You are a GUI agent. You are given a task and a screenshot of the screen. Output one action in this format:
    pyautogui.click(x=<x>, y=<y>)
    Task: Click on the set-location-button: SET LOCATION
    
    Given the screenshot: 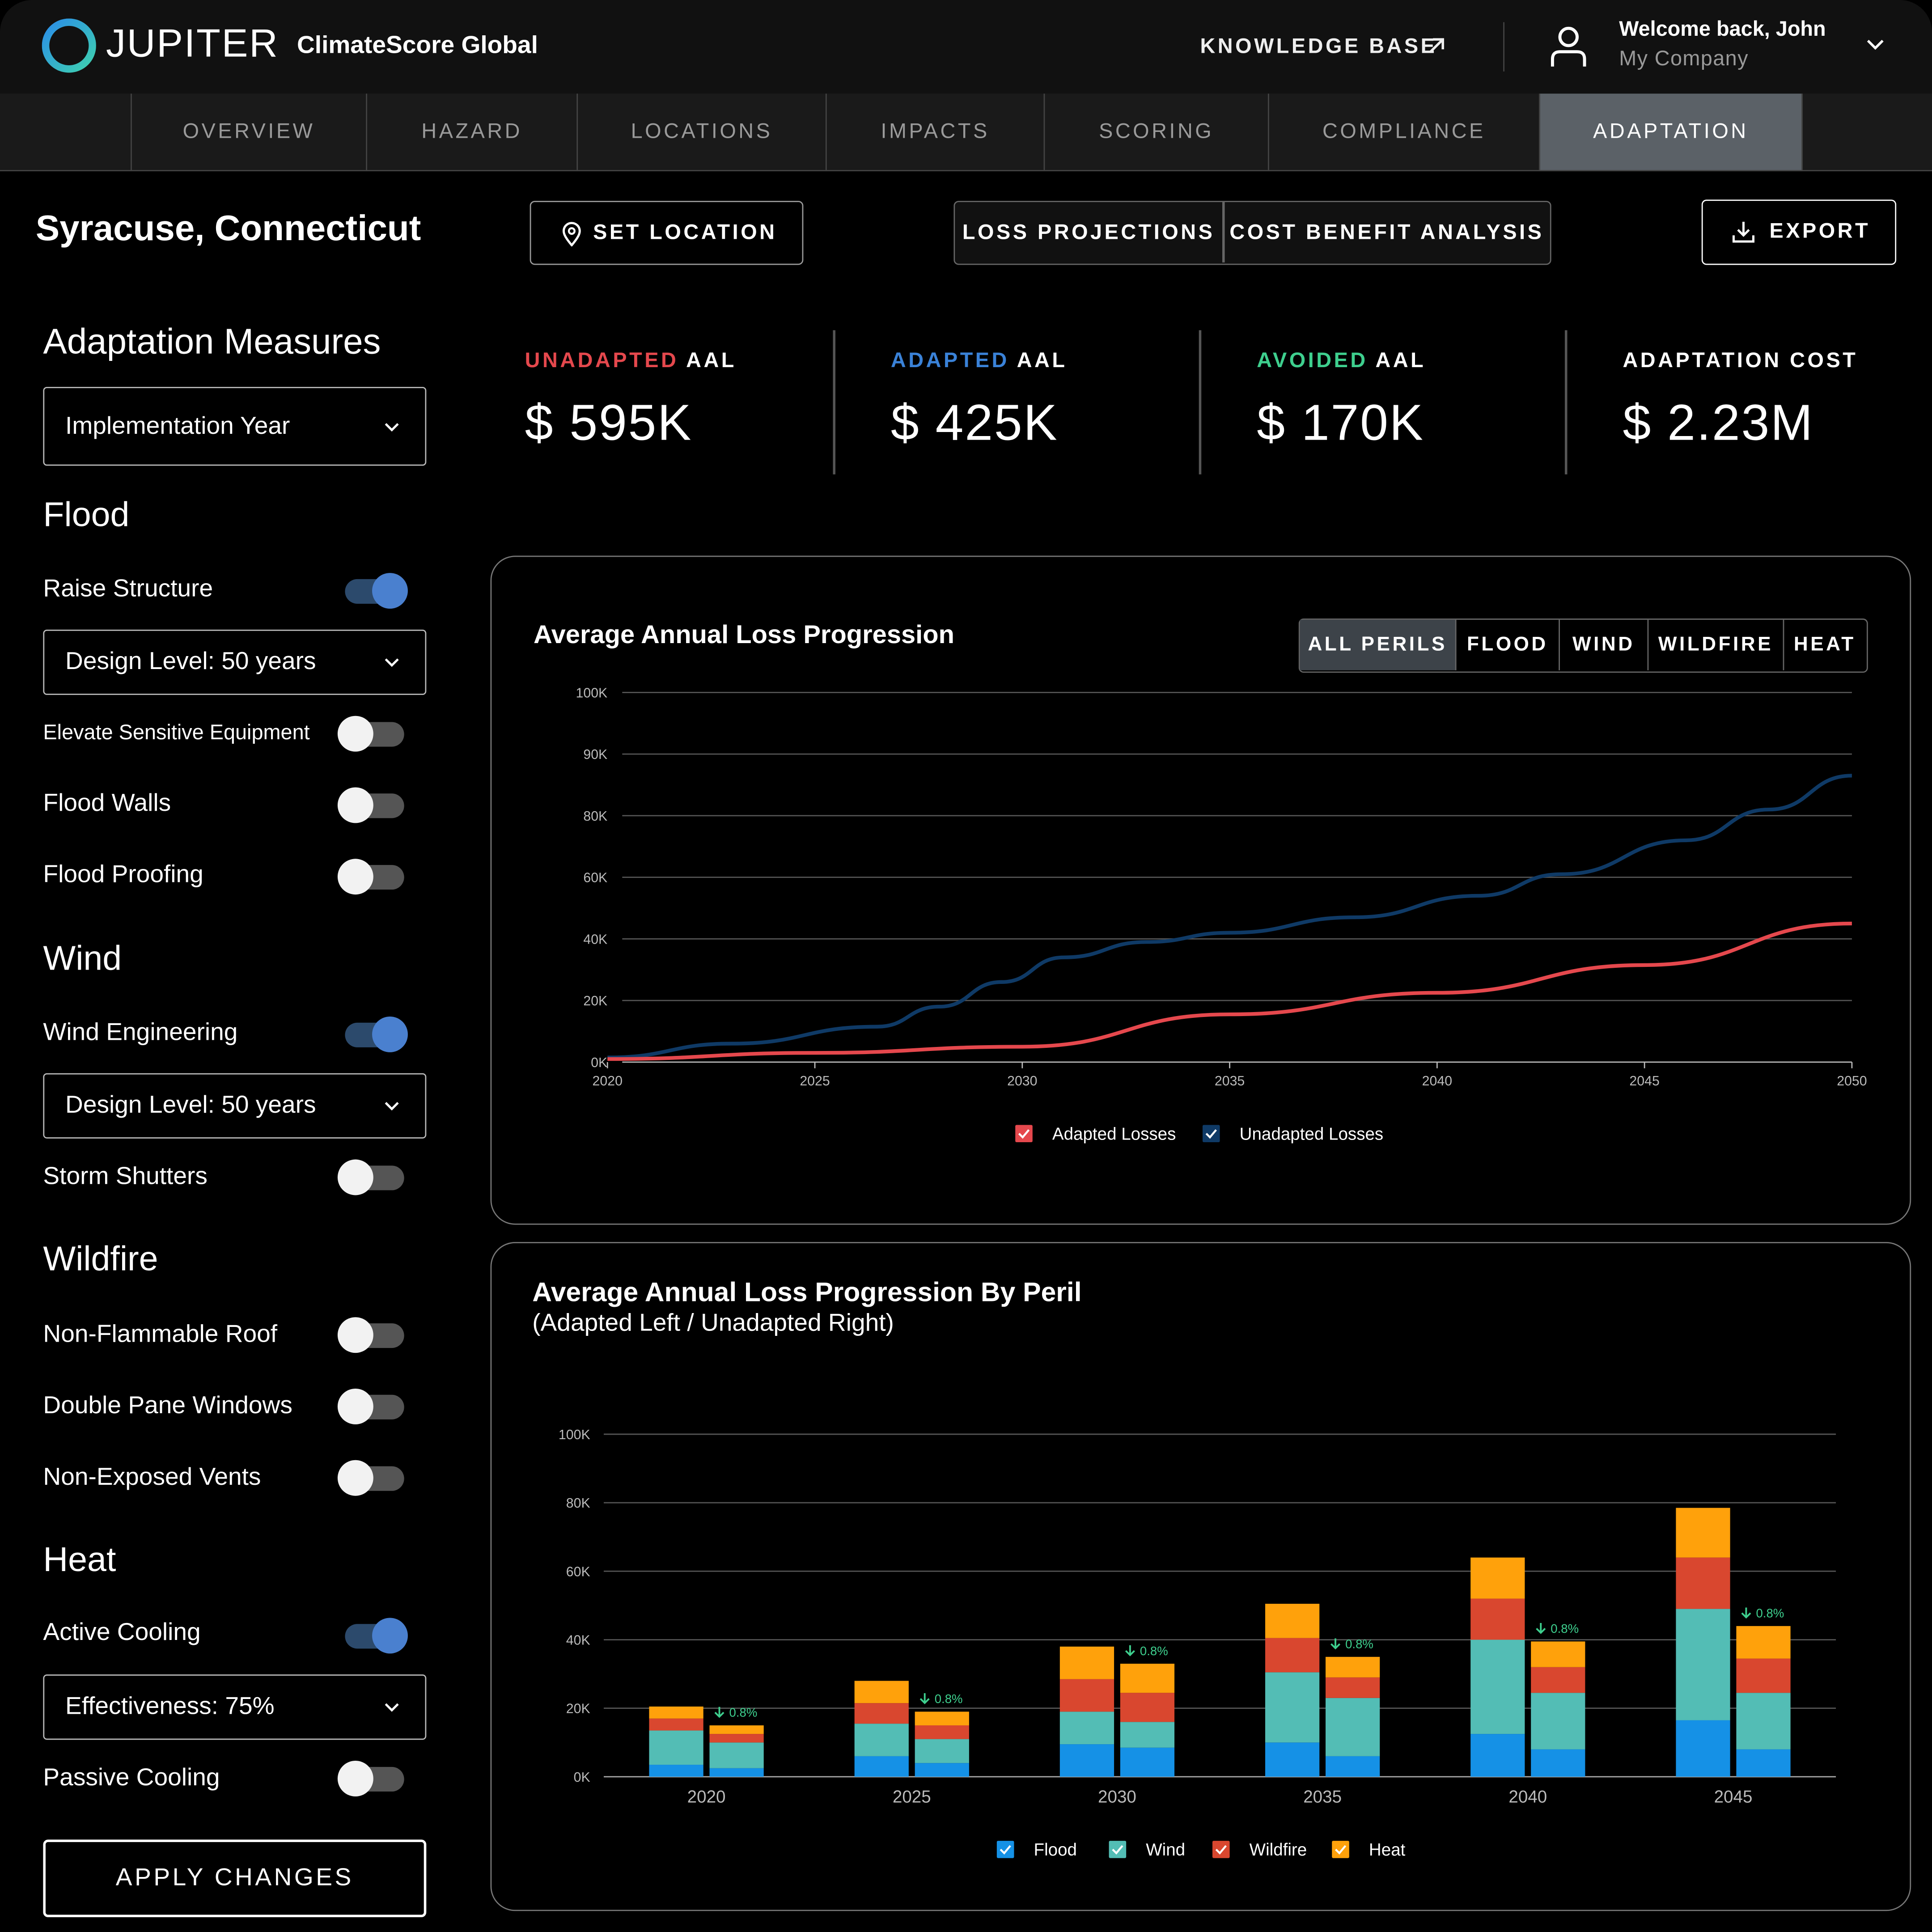 What is the action you would take?
    pyautogui.click(x=667, y=233)
    